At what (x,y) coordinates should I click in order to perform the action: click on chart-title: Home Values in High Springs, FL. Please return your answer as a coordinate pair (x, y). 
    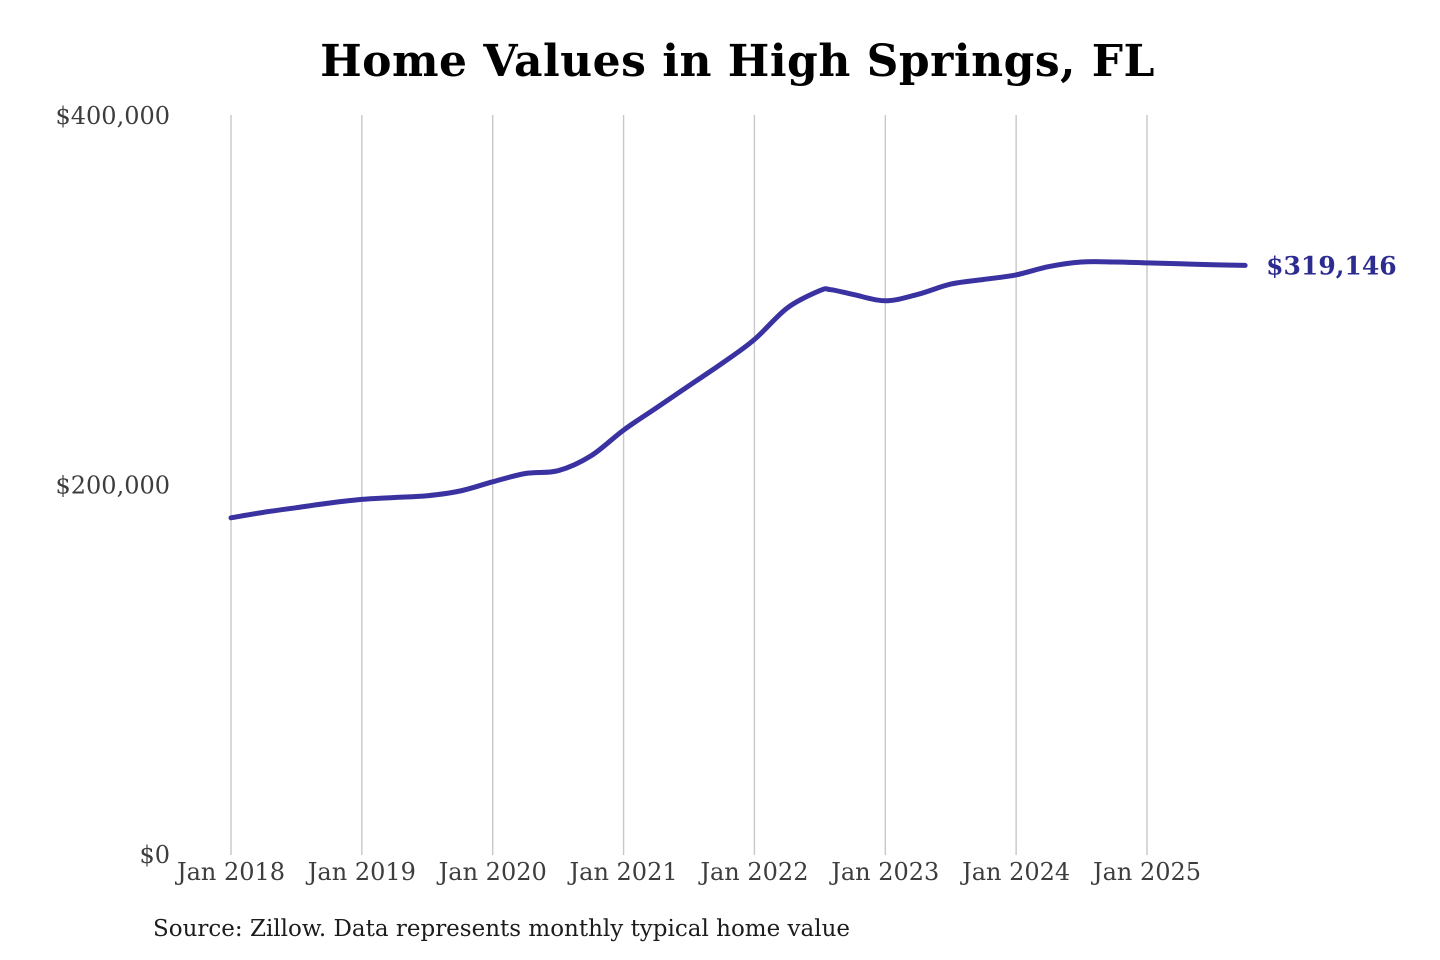
    Looking at the image, I should click on (737, 61).